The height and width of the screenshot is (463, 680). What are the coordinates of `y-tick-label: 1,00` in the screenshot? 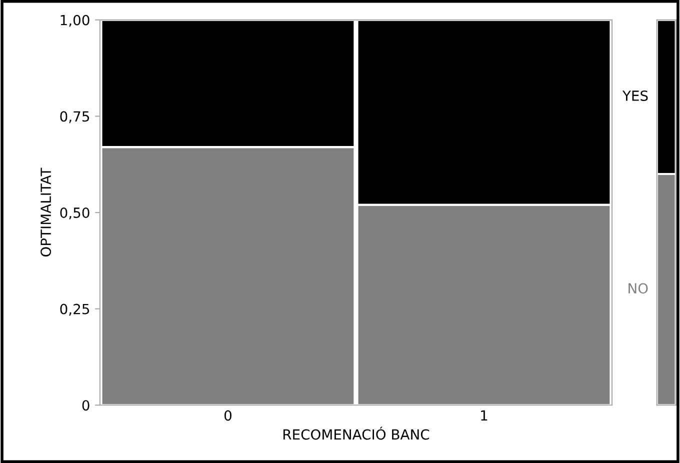 It's located at (75, 20).